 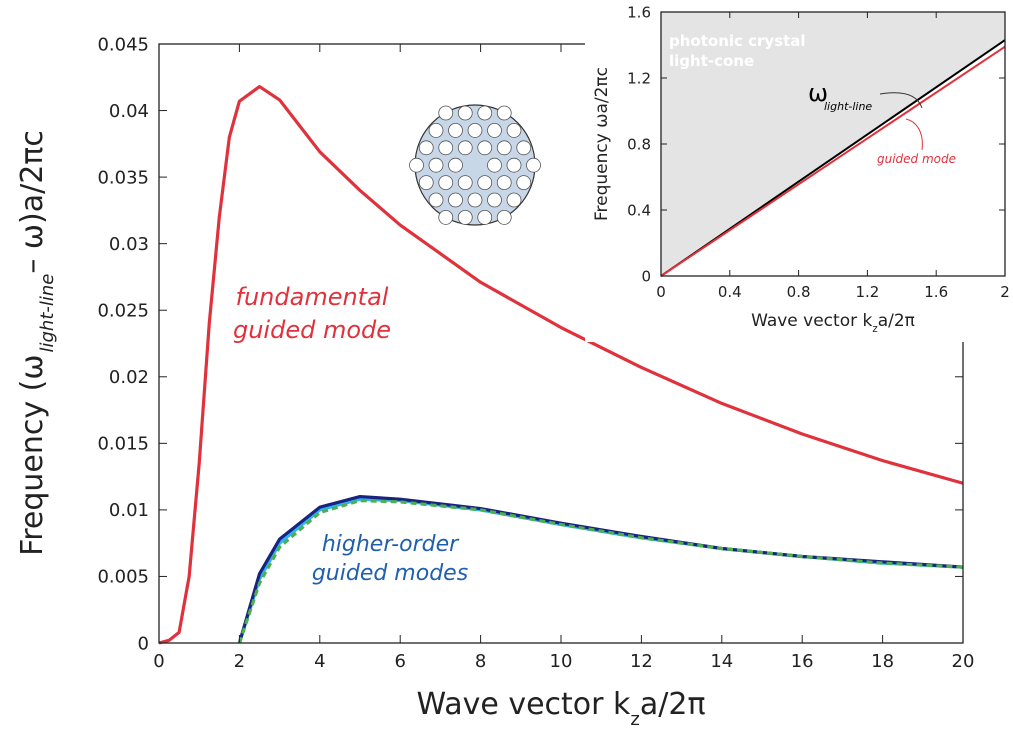 What do you see at coordinates (936, 292) in the screenshot?
I see `x-tick-label: 1.6` at bounding box center [936, 292].